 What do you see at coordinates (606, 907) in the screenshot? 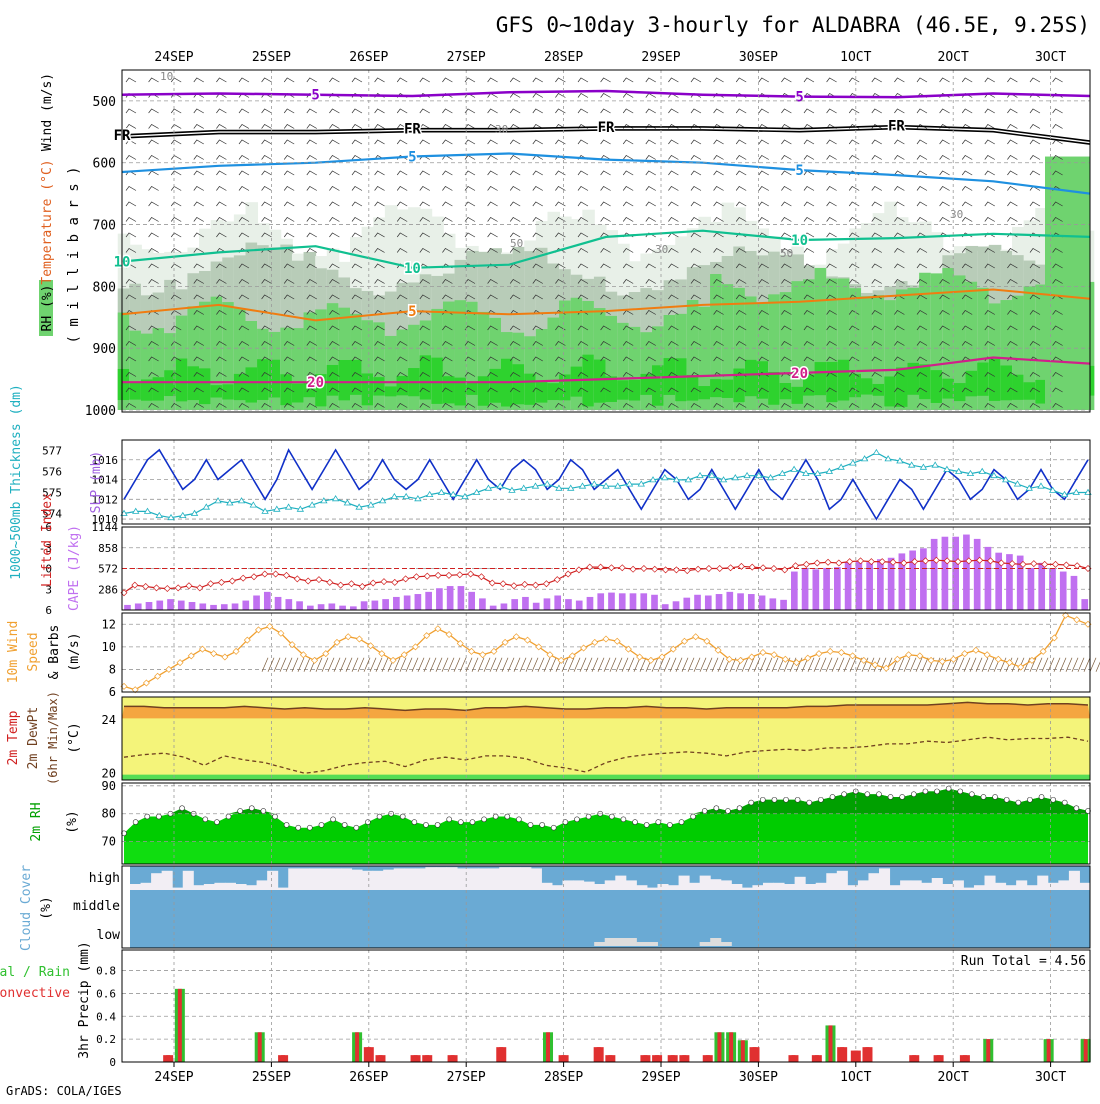
I see `cloud-frame` at bounding box center [606, 907].